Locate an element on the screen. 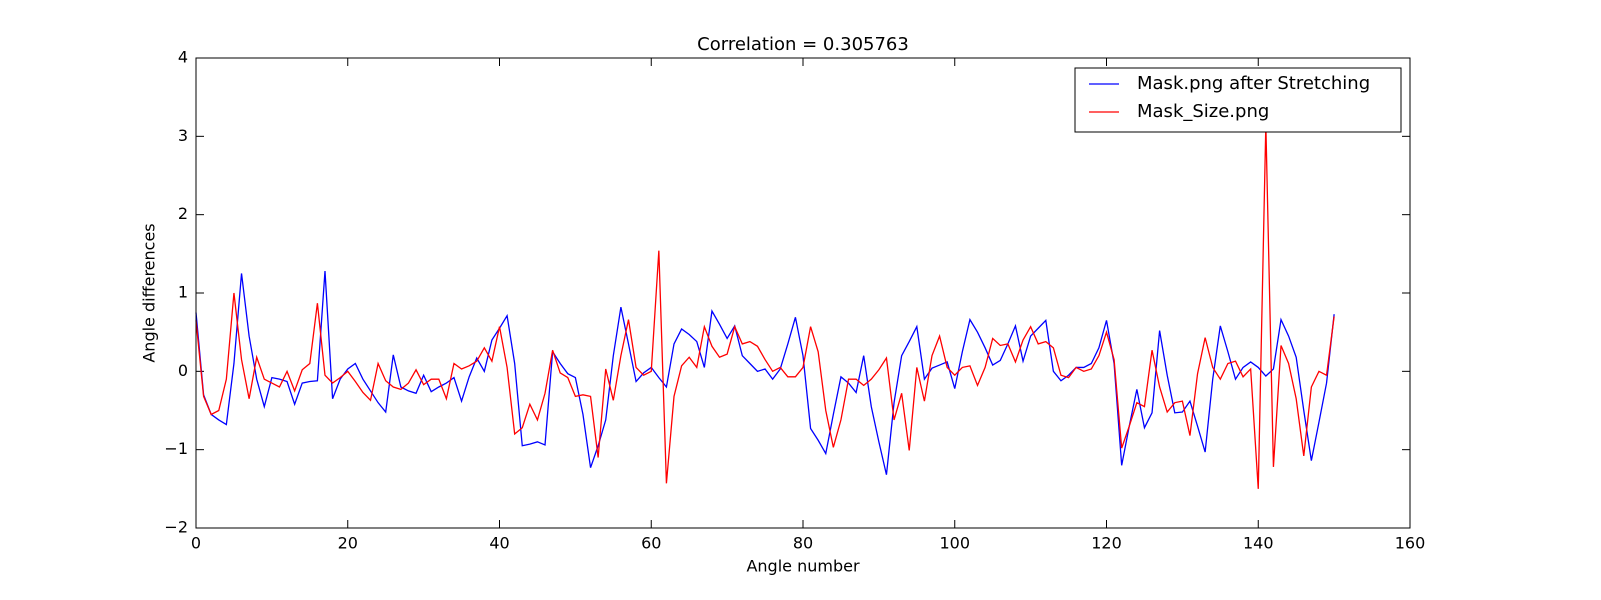  x-axis-label: Angle number is located at coordinates (802, 566).